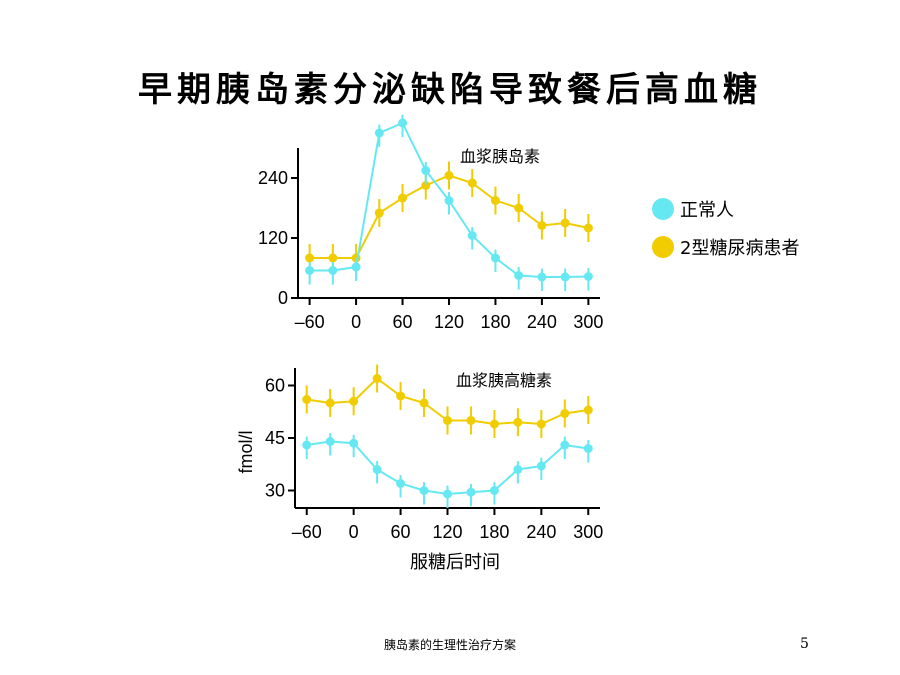 The height and width of the screenshot is (675, 900). What do you see at coordinates (356, 322) in the screenshot?
I see `insulin-x-tick-label: 0` at bounding box center [356, 322].